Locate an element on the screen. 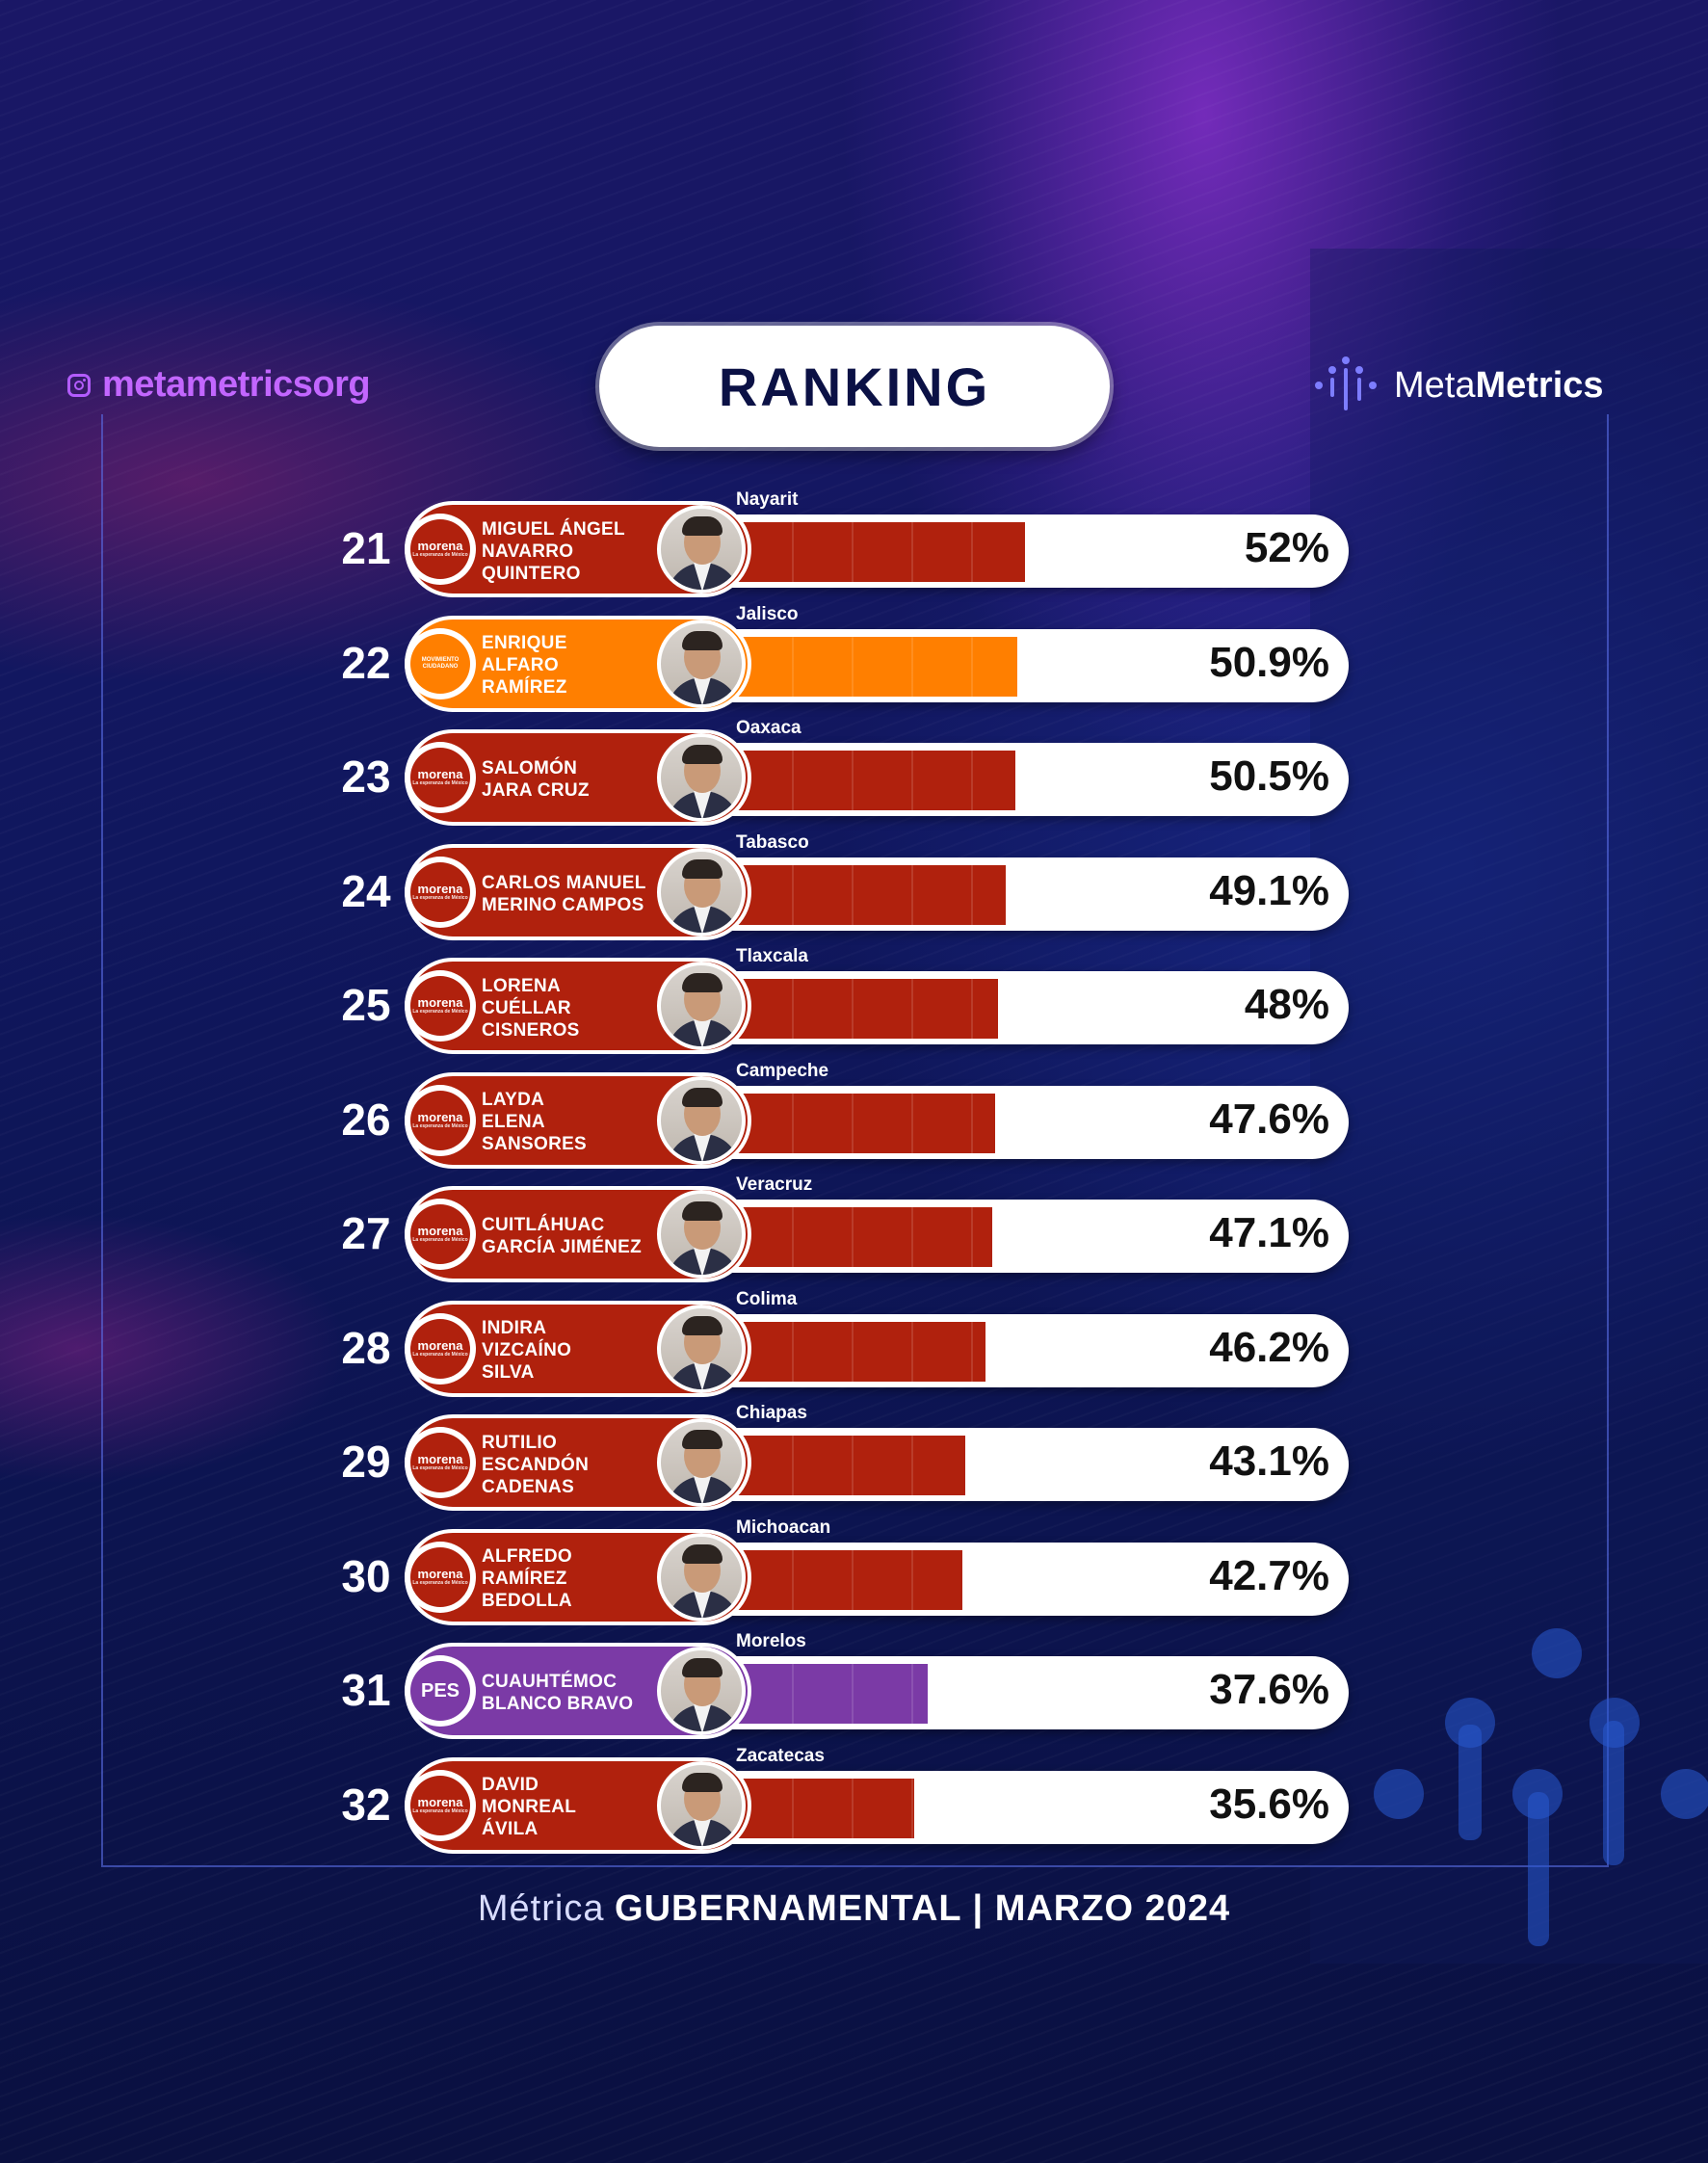 This screenshot has width=1708, height=2163. rank-number: 22 is located at coordinates (366, 662).